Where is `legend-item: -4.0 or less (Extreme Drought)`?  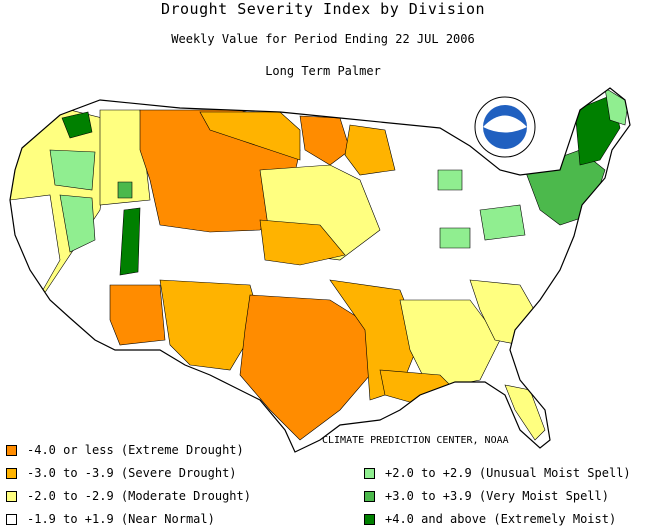
legend-item: -4.0 or less (Extreme Drought) is located at coordinates (125, 450).